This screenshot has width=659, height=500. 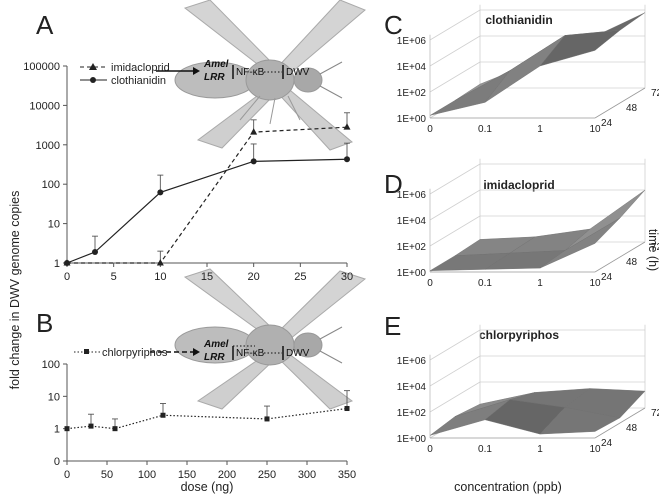 What do you see at coordinates (518, 20) in the screenshot?
I see `surface-title-clothianidin: clothianidin` at bounding box center [518, 20].